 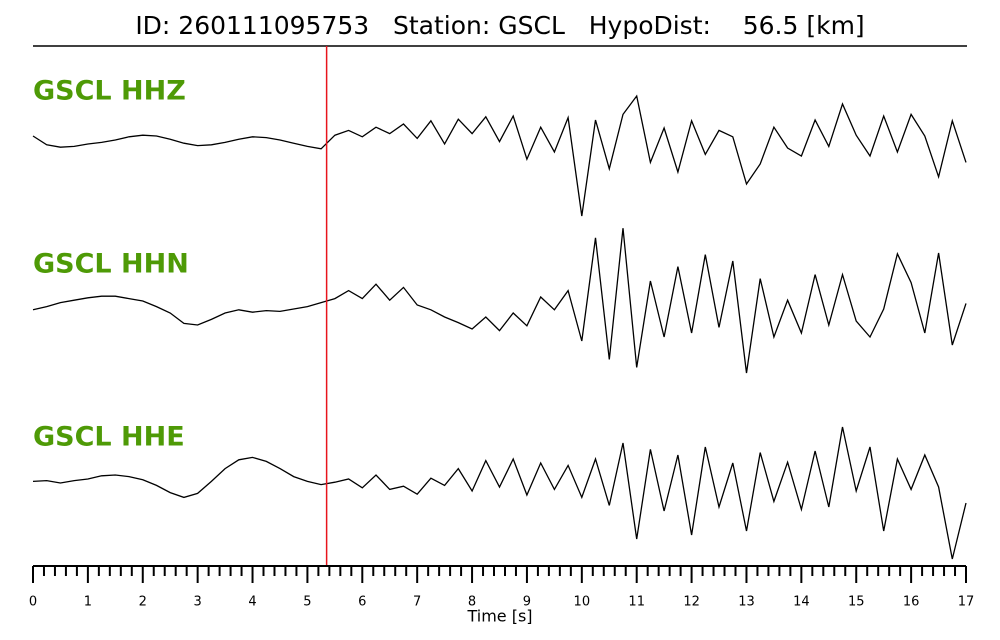 I want to click on x-tick-label: 15, so click(x=856, y=602).